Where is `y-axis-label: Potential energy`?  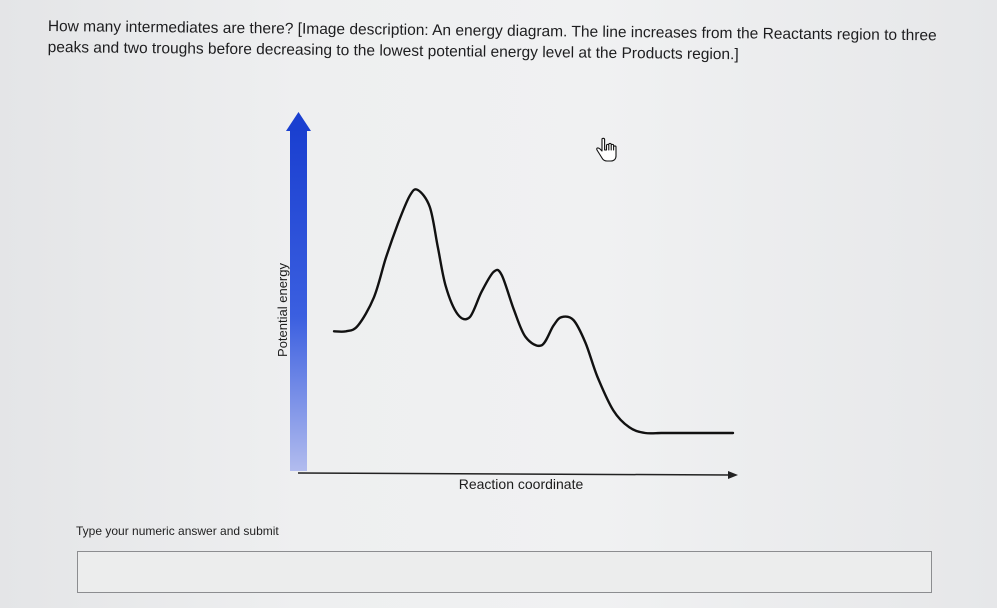
y-axis-label: Potential energy is located at coordinates (282, 310).